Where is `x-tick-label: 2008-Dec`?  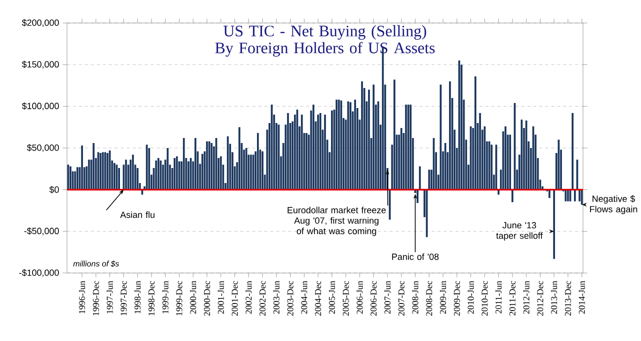 x-tick-label: 2008-Dec is located at coordinates (429, 298).